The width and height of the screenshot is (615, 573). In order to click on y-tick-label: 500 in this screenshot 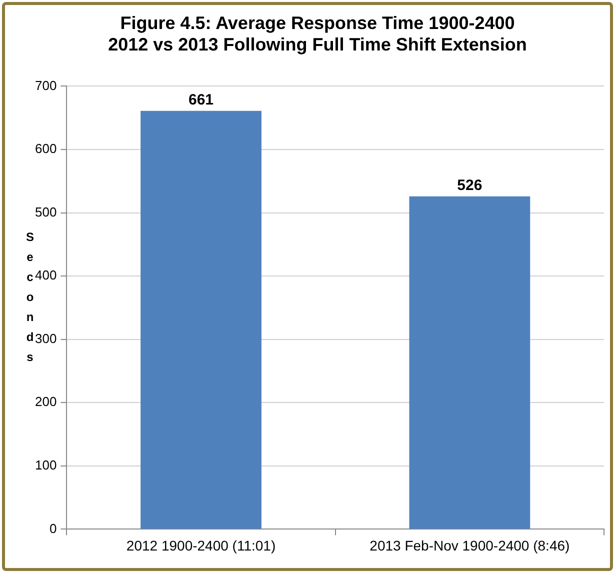, I will do `click(45, 212)`.